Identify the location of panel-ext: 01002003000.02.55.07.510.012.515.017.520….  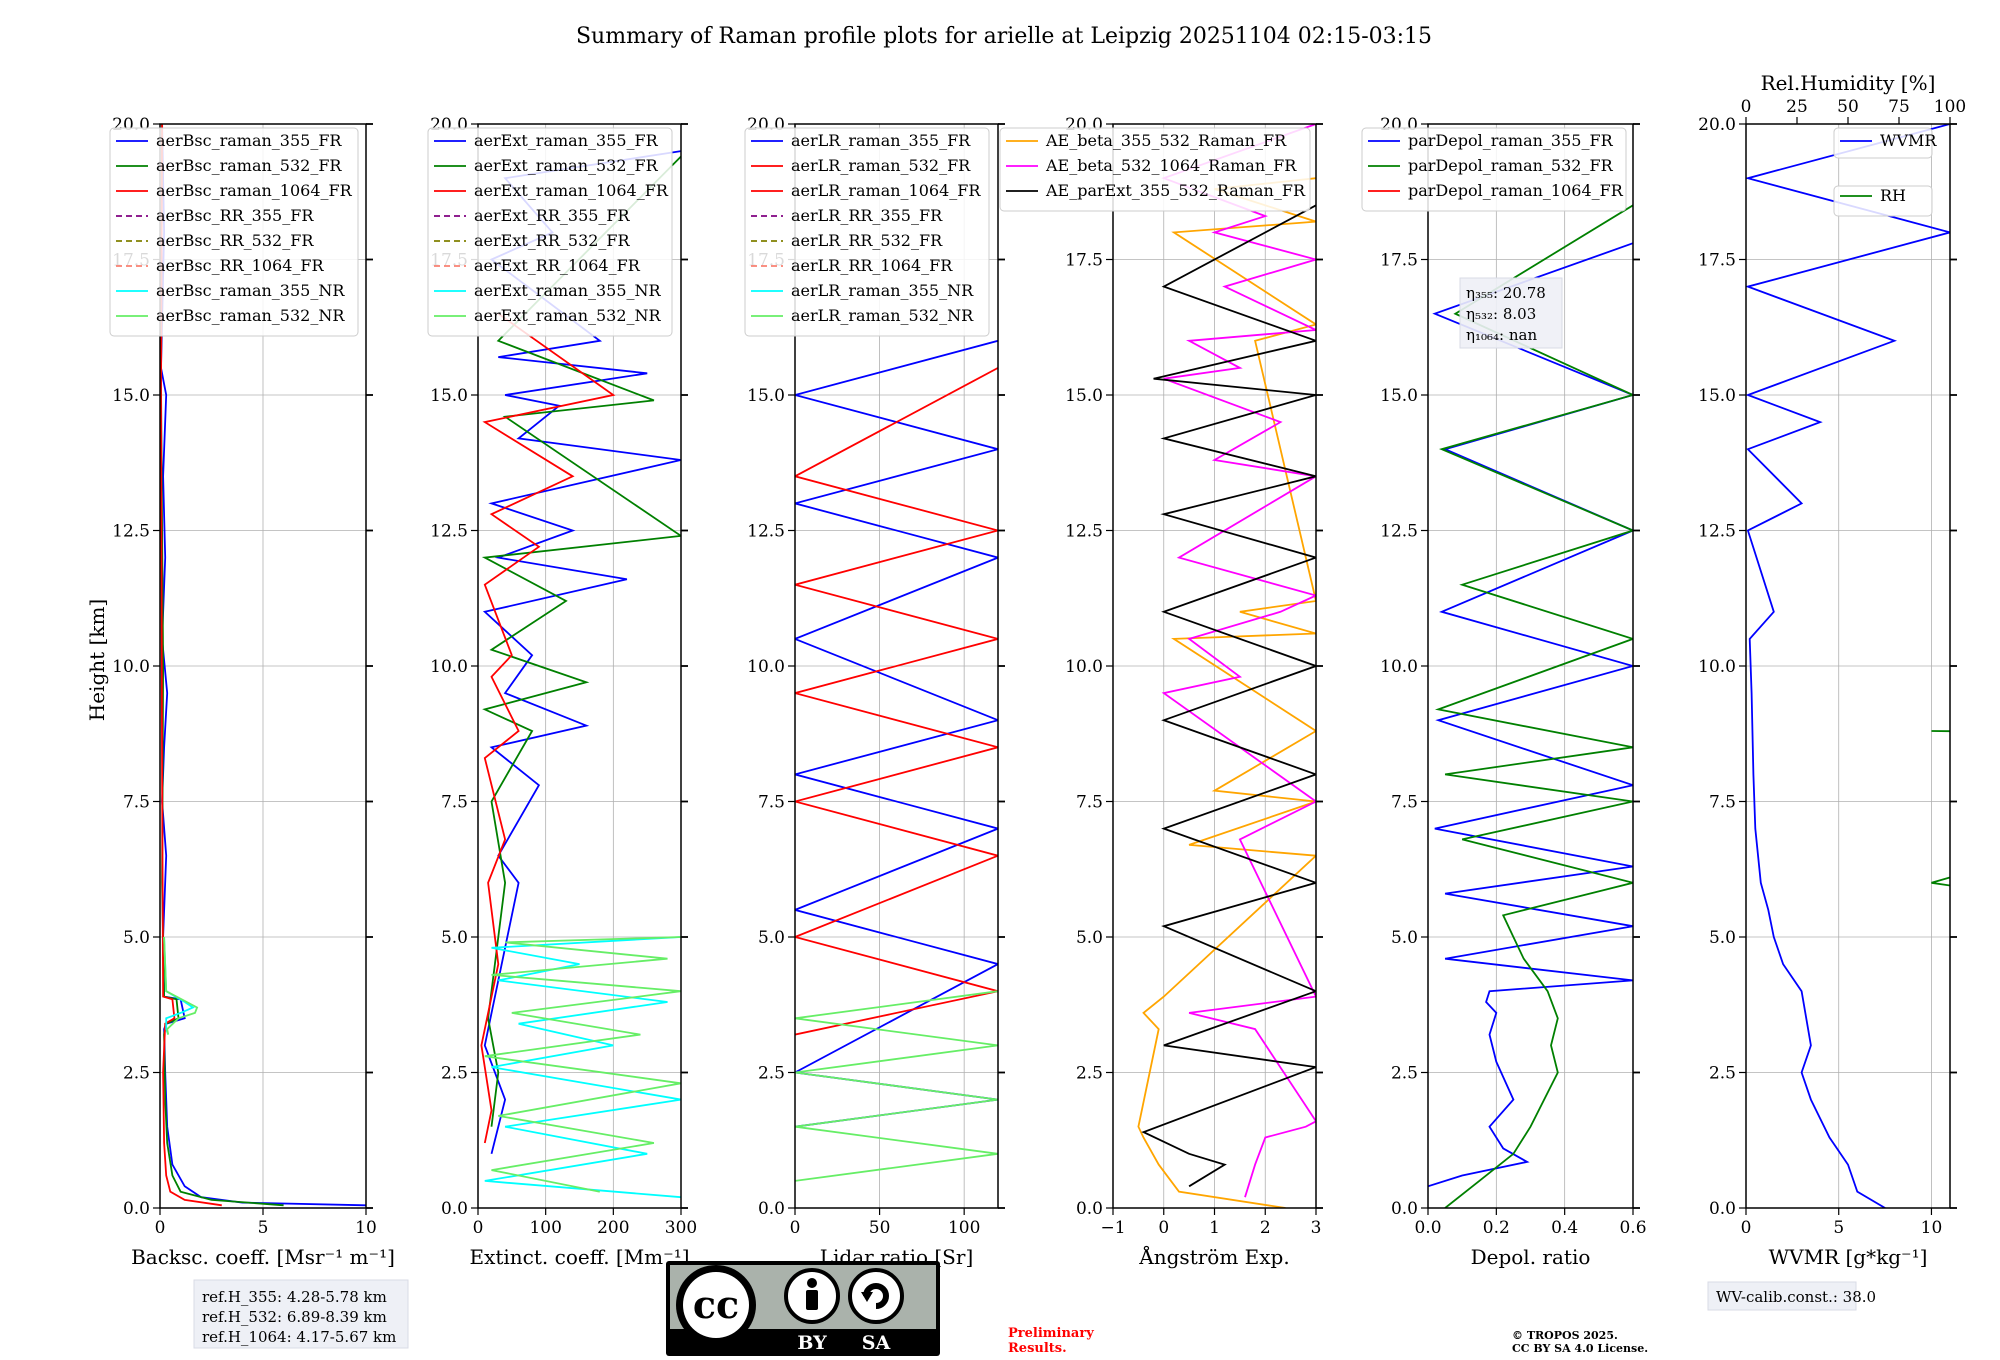
(562, 692).